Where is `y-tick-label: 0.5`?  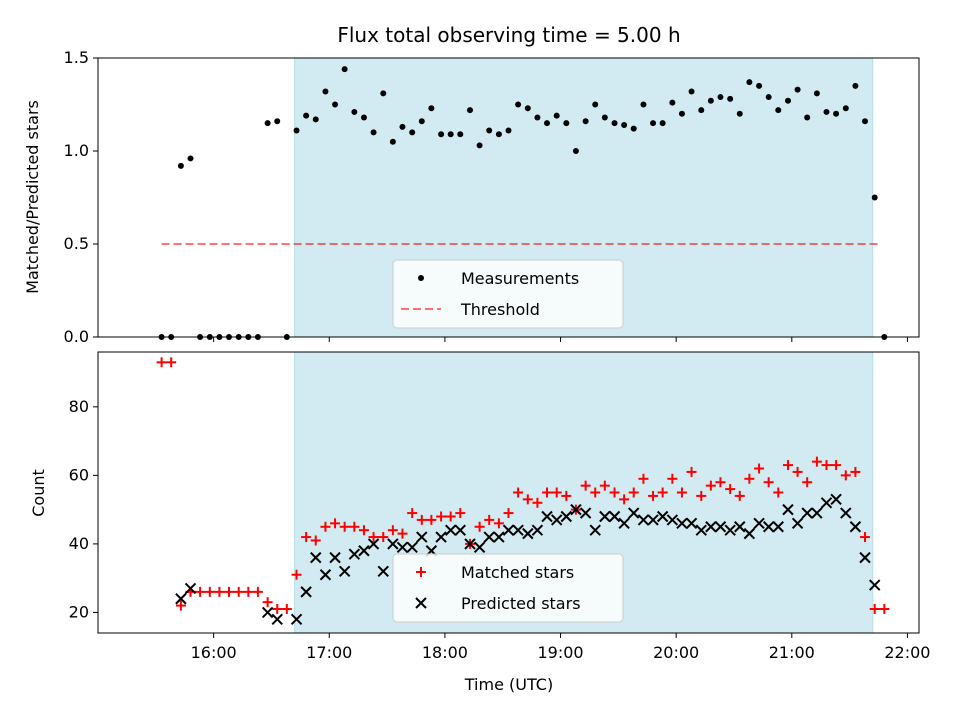 y-tick-label: 0.5 is located at coordinates (76, 243).